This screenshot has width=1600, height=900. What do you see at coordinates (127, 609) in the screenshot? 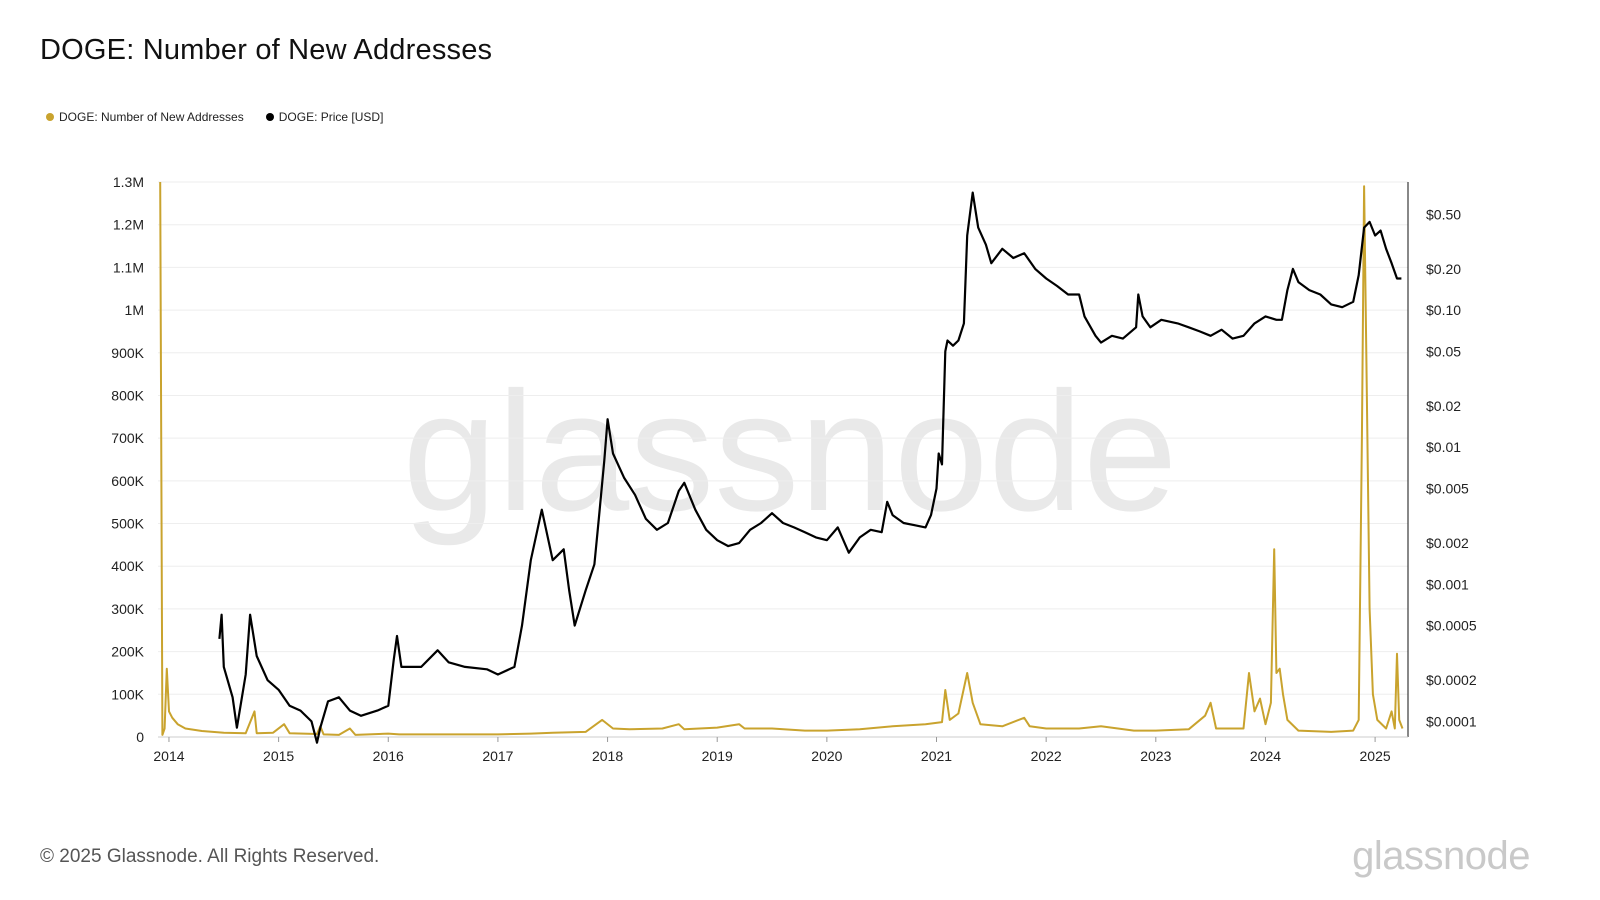
I see `y-left-tick-label: 300K` at bounding box center [127, 609].